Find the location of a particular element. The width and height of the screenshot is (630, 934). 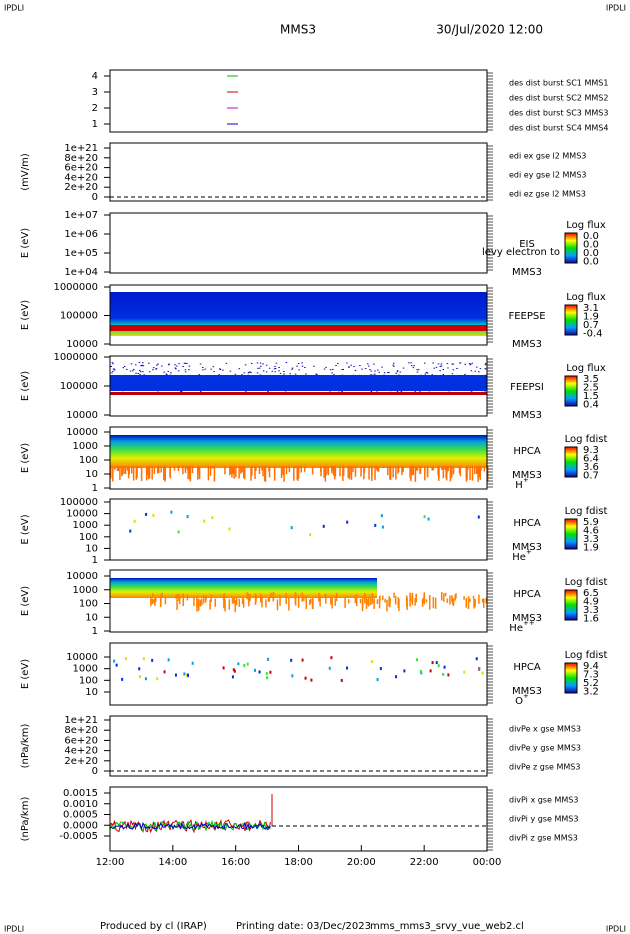

colorbar-label: 6.5 is located at coordinates (591, 593).